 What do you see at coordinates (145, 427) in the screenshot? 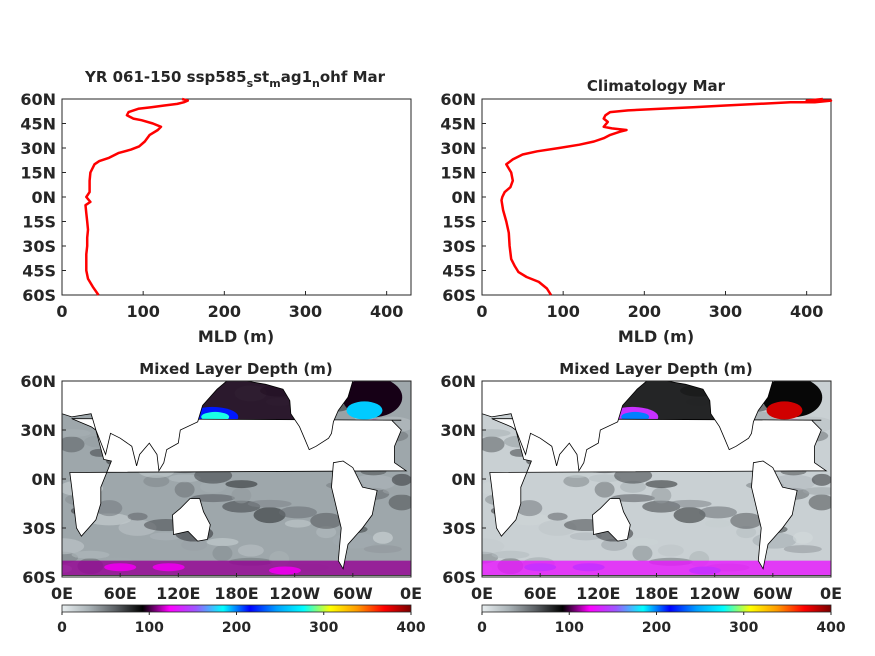
I see `eurasia-land` at bounding box center [145, 427].